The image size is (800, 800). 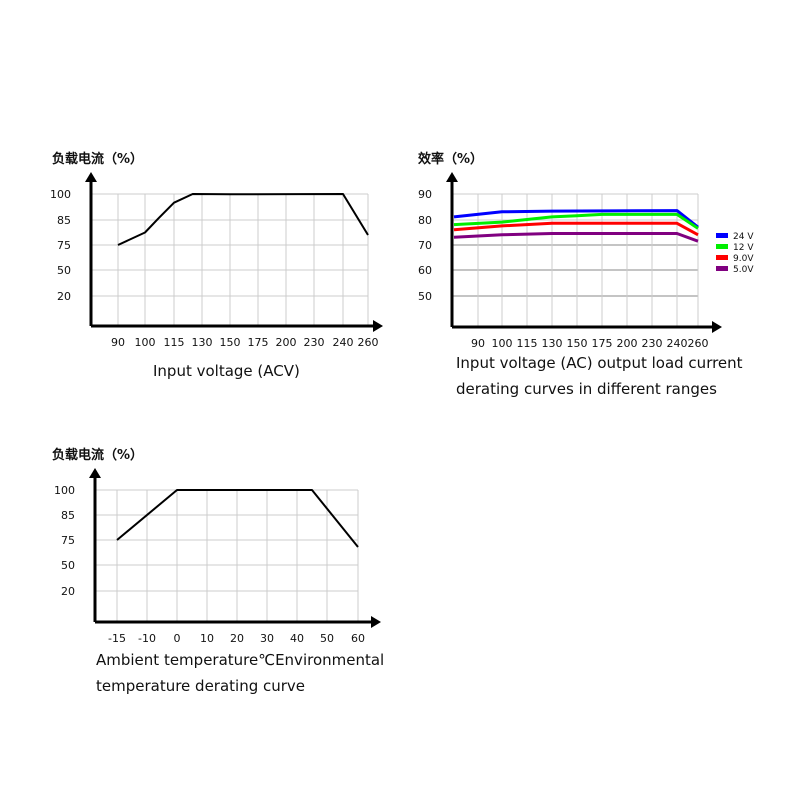 I want to click on chart2-y-tick: 50, so click(x=425, y=296).